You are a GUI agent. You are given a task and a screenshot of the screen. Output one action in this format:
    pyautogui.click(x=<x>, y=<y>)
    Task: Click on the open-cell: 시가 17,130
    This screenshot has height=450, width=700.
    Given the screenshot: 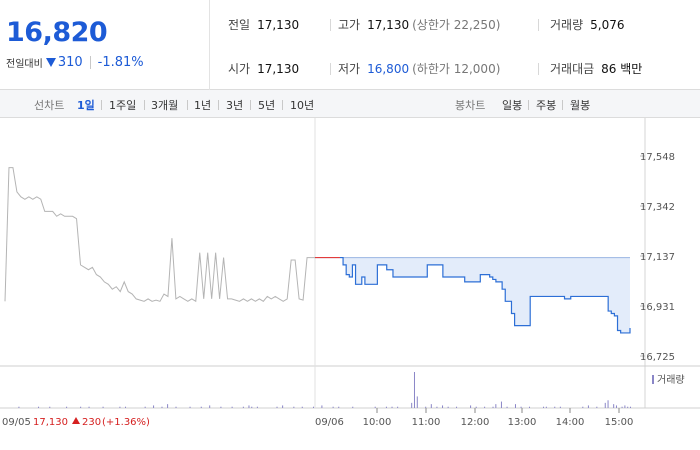 What is the action you would take?
    pyautogui.click(x=263, y=68)
    